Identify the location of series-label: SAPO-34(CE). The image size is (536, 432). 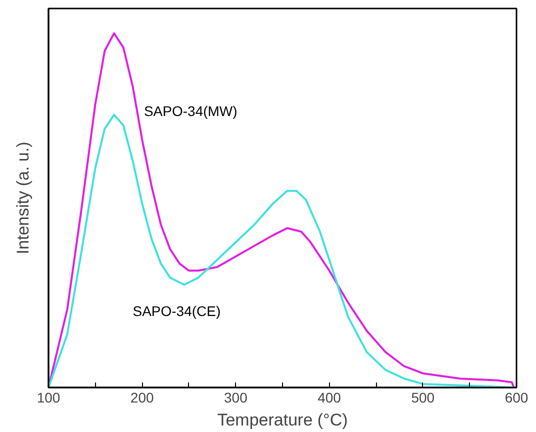
(176, 311).